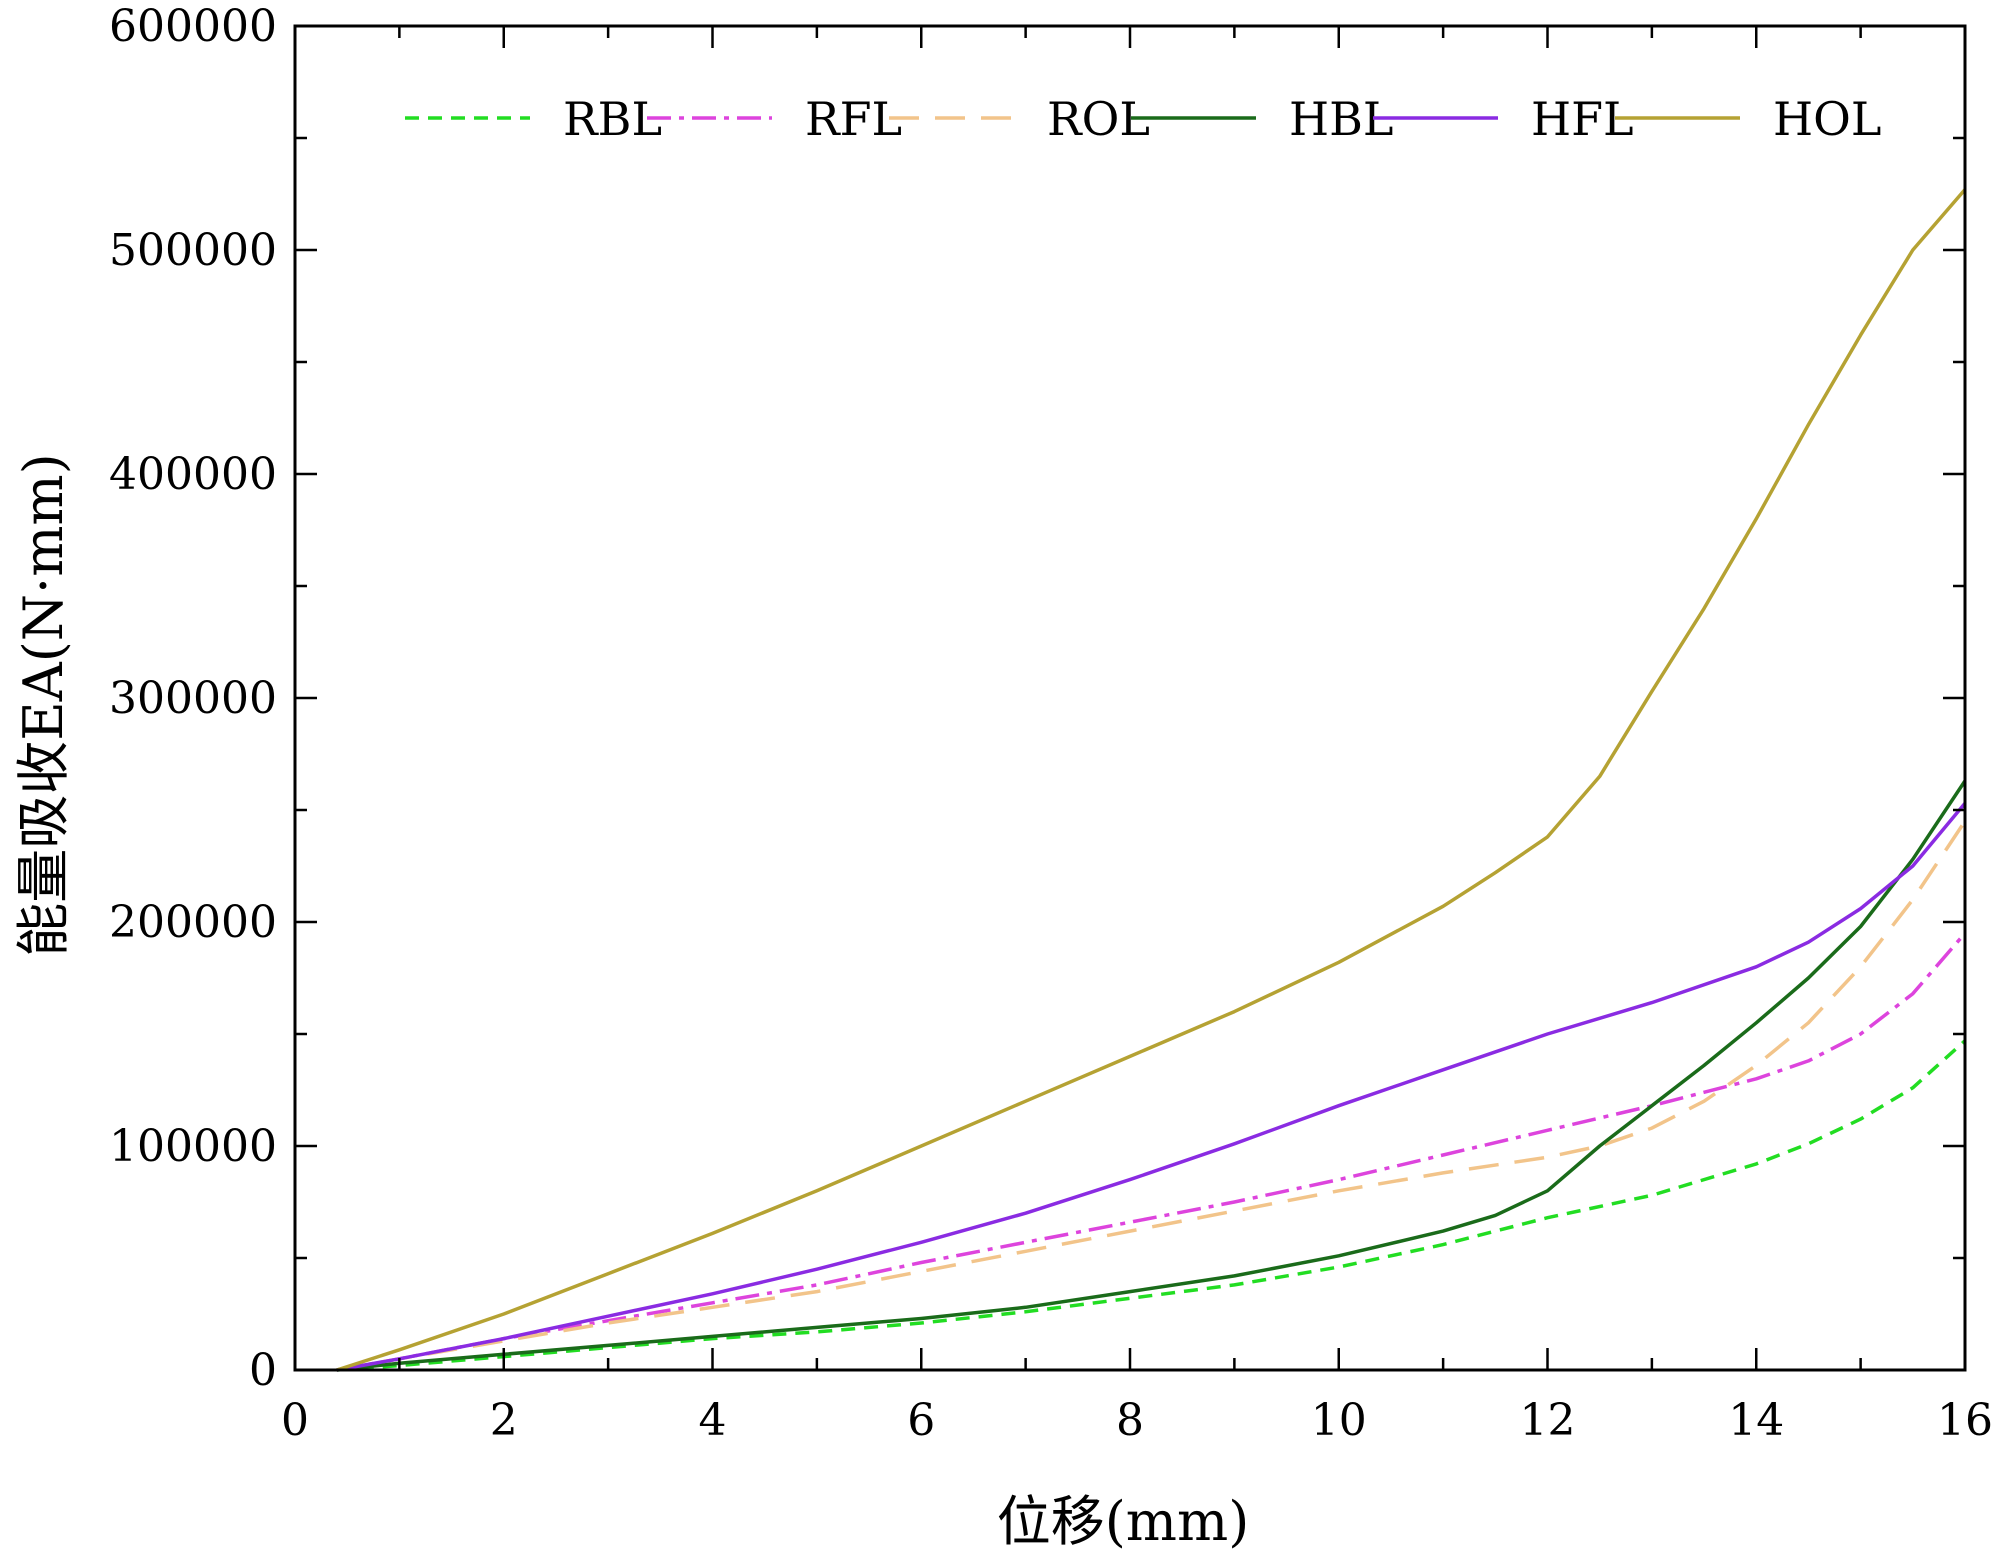 The image size is (1999, 1555). I want to click on legend-item-hbl: HBL, so click(1262, 119).